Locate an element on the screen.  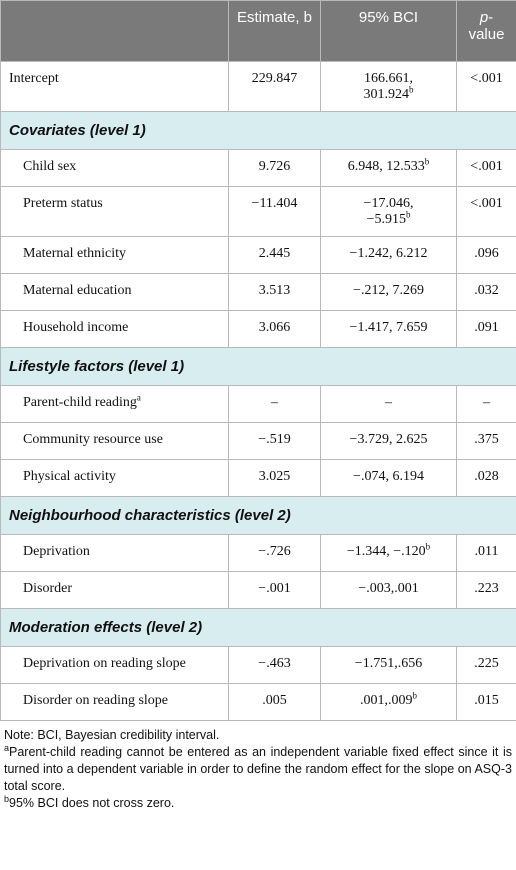
section-row: Covariates (level 1) is located at coordinates (258, 130).